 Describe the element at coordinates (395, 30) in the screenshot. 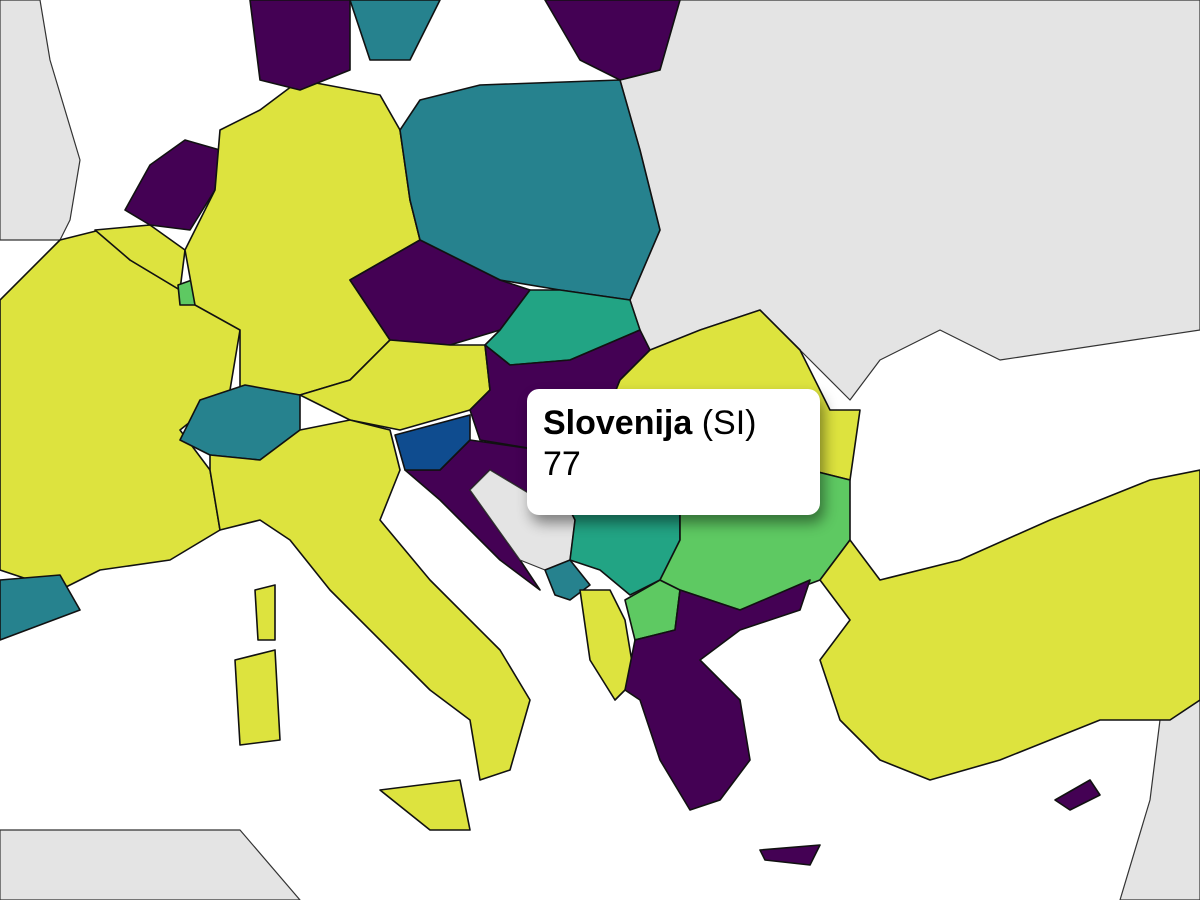

I see `country-sweden` at that location.